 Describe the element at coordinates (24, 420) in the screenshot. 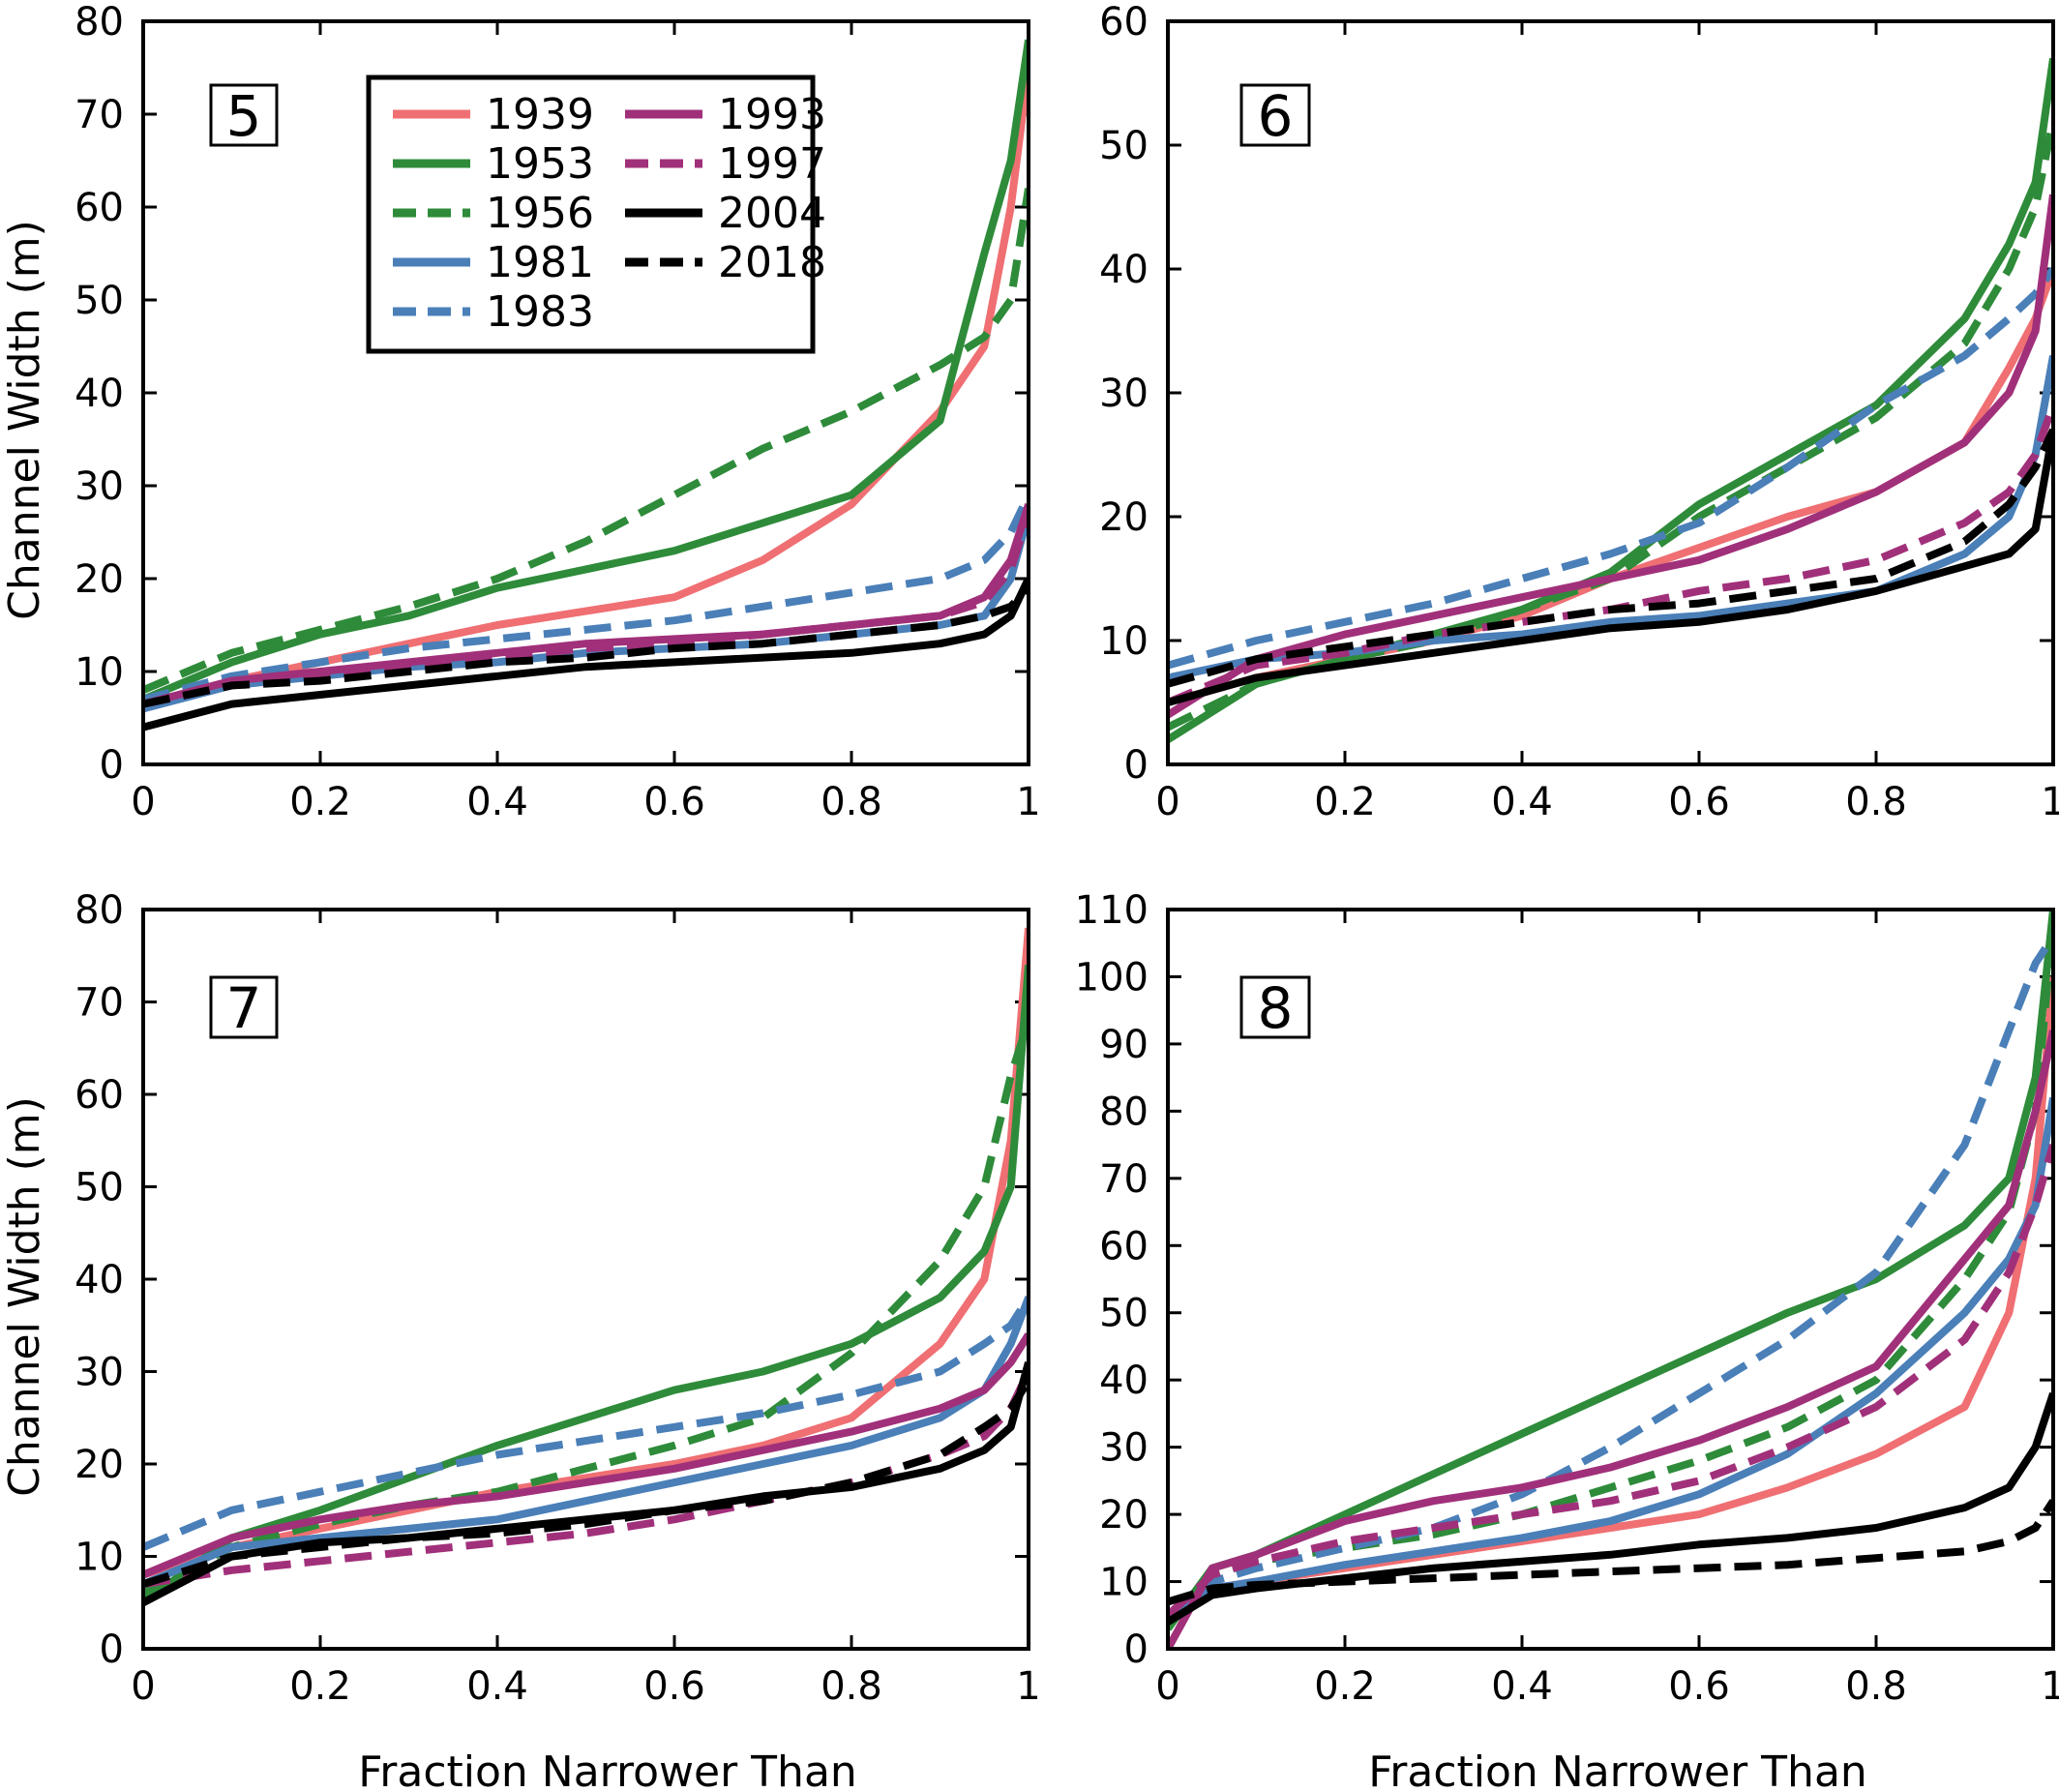

I see `y-axis-title-top: Channel Width (m)` at that location.